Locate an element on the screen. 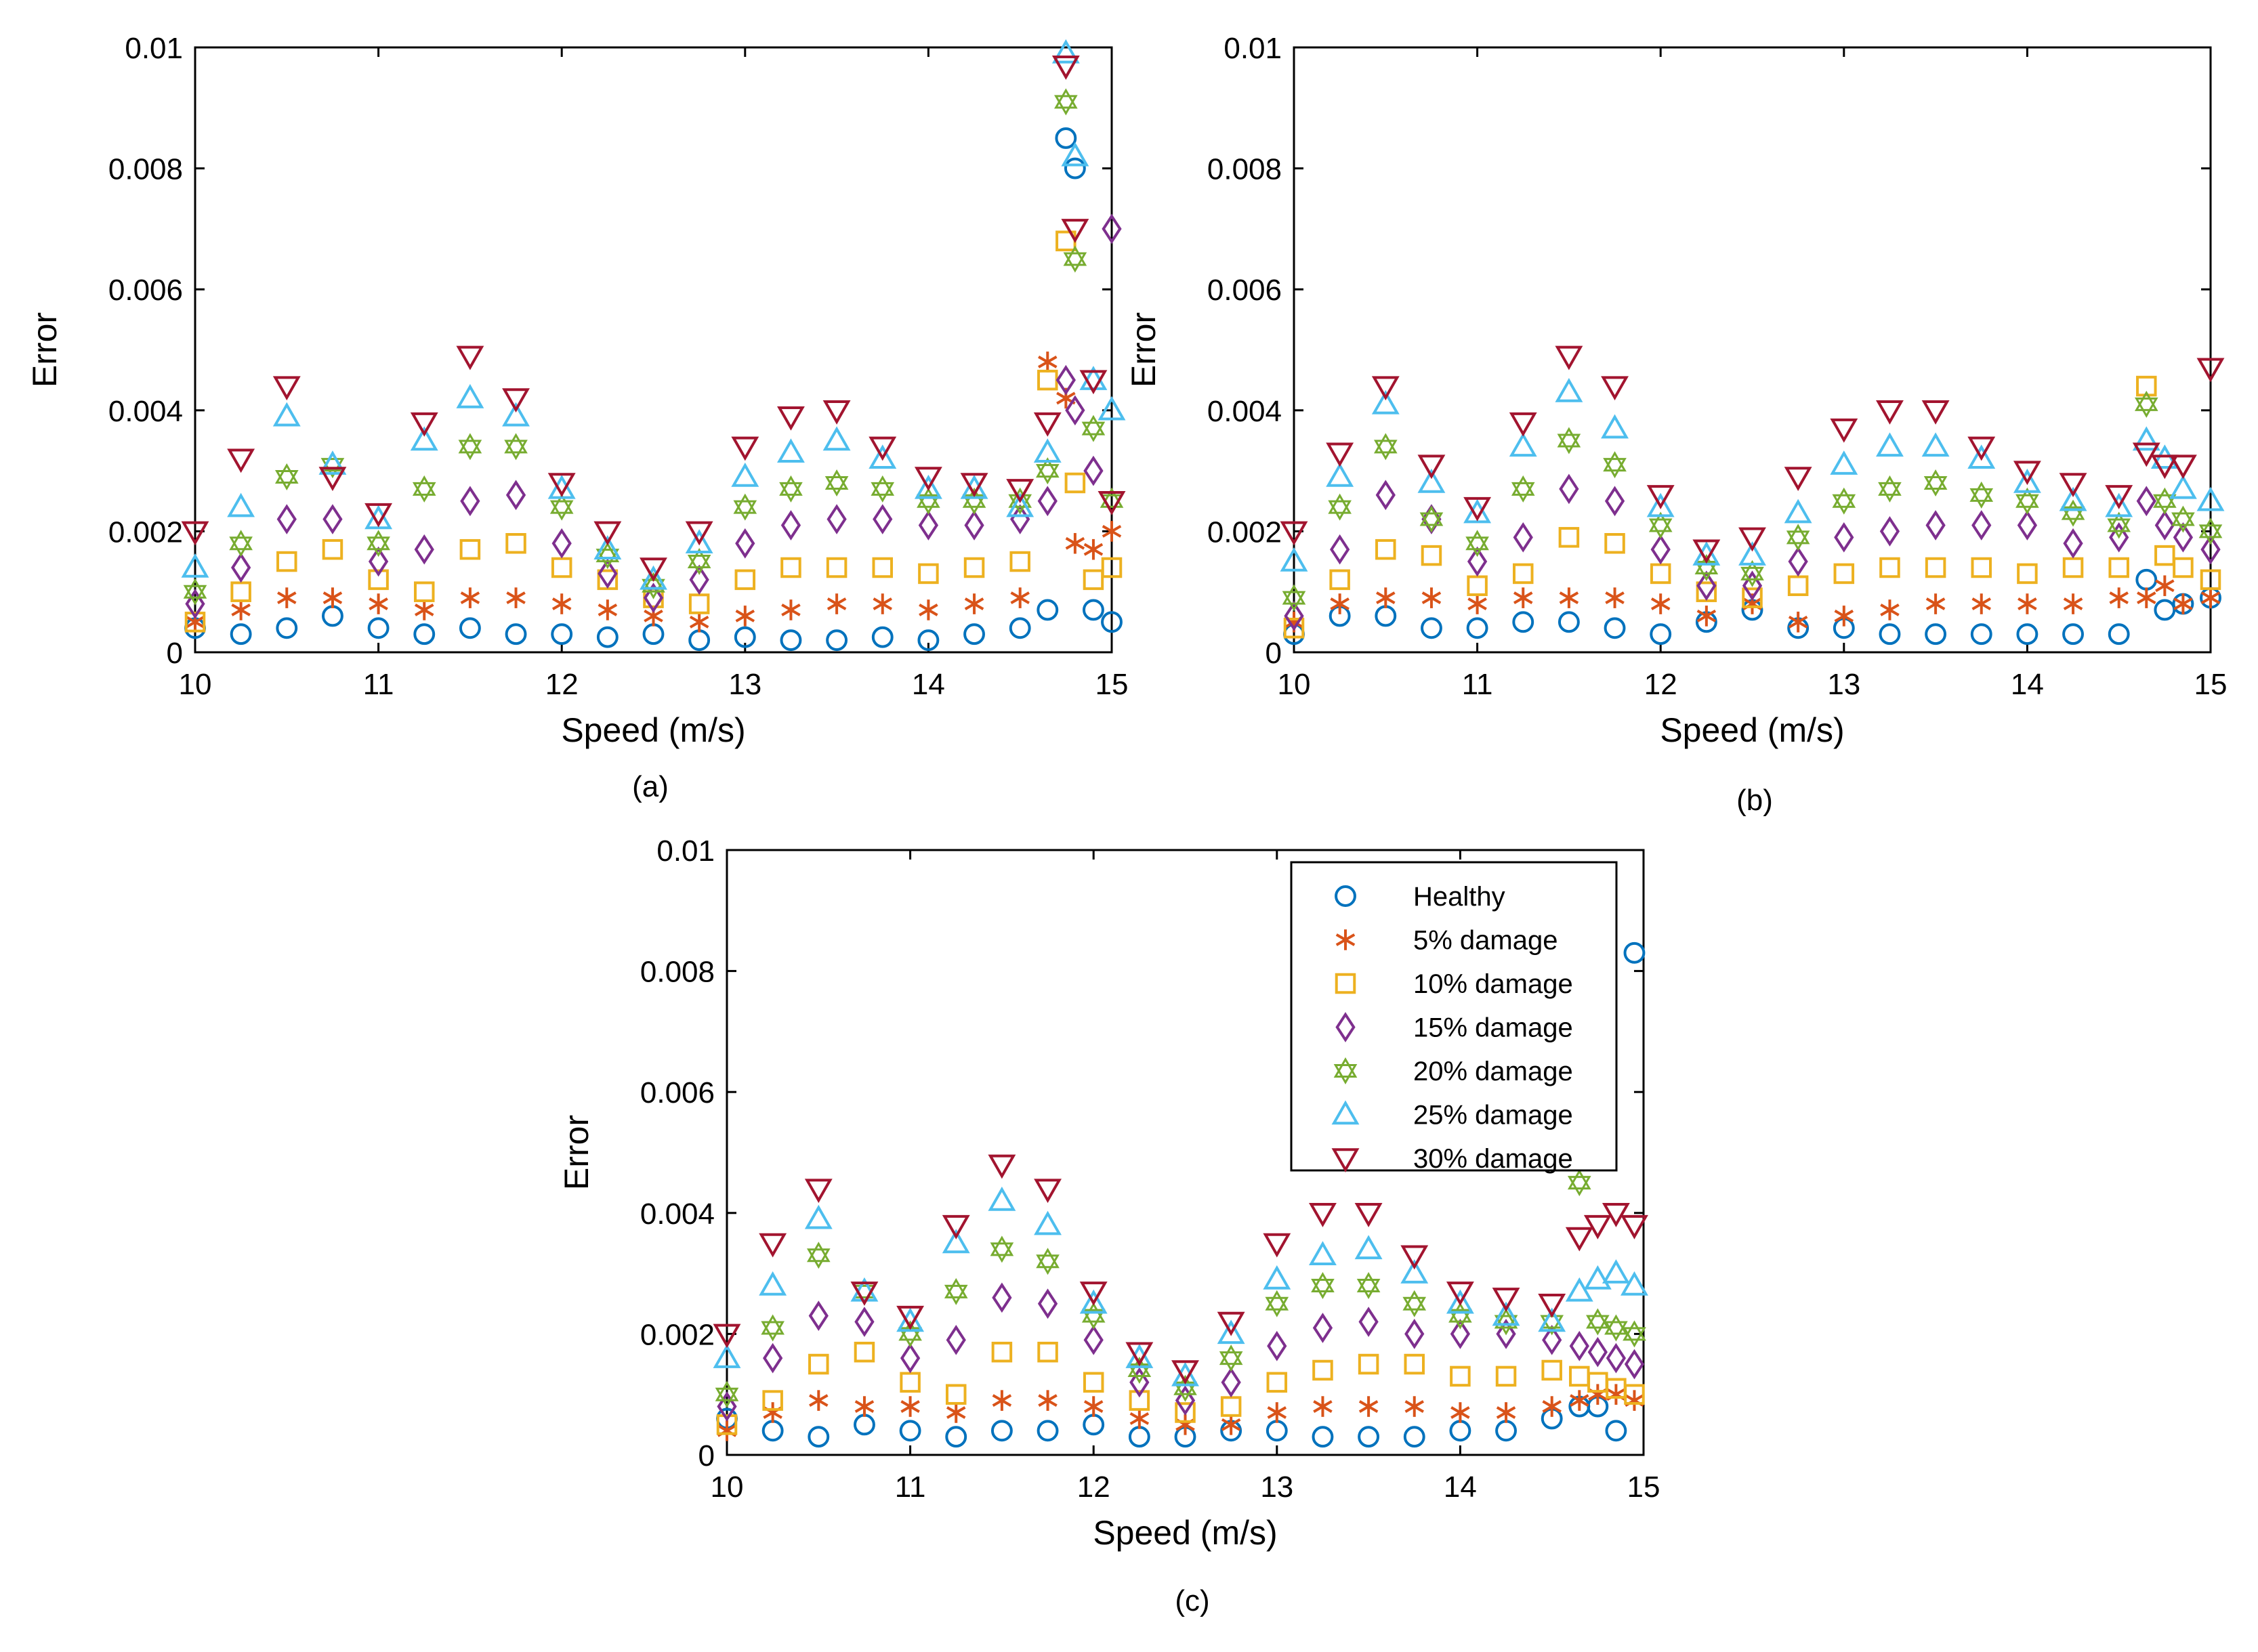 The width and height of the screenshot is (2258, 1652). y-tick-label: 0.006 is located at coordinates (677, 1092).